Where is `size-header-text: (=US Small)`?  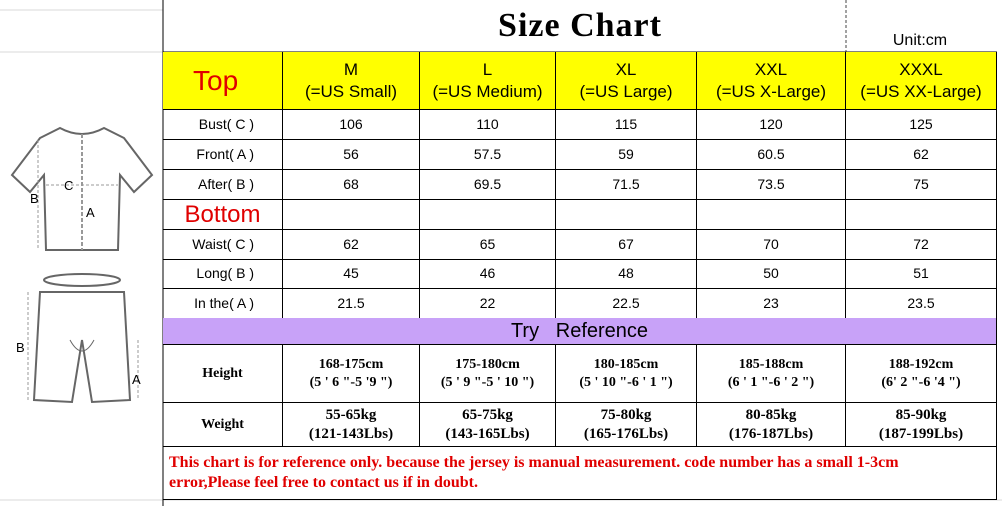
size-header-text: (=US Small) is located at coordinates (351, 91).